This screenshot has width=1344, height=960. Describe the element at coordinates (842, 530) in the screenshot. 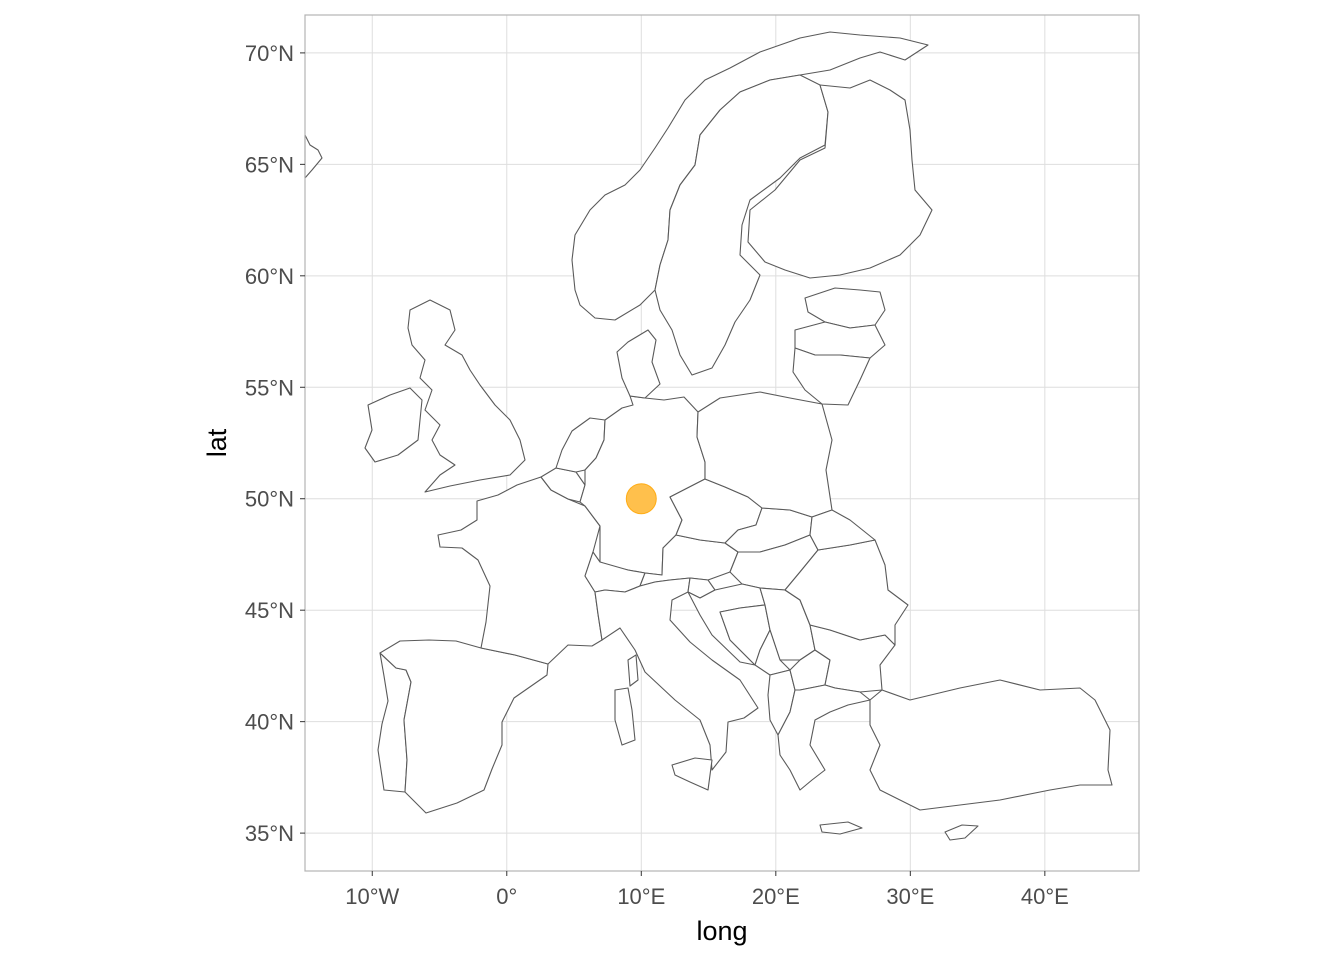

I see `country-moldova-ukraine-edge` at that location.